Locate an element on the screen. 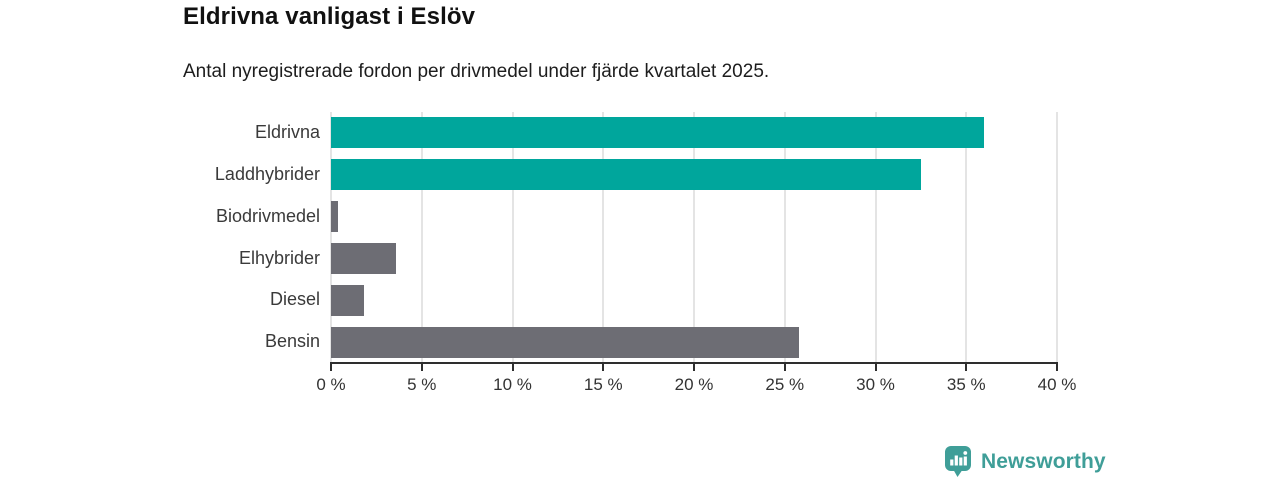  x-axis: 0 % 5 % 10 % 15 % 20 % 25 % 30 % 35 % 40 % is located at coordinates (696, 382).